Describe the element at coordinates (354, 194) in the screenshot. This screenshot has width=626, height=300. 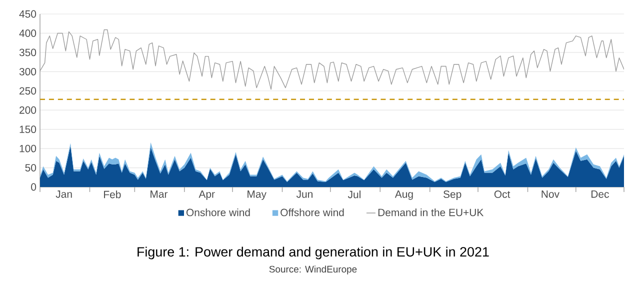
I see `x-tick-label: Jul` at that location.